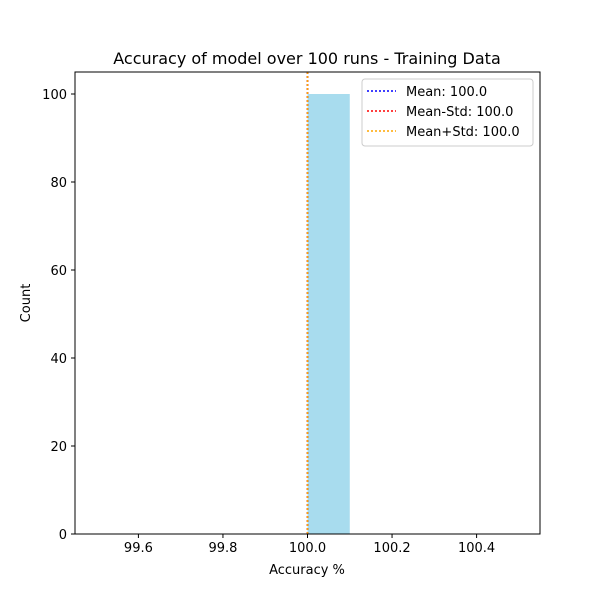 Image resolution: width=600 pixels, height=600 pixels. I want to click on legend-label-1: Mean-Std: 100.0, so click(459, 112).